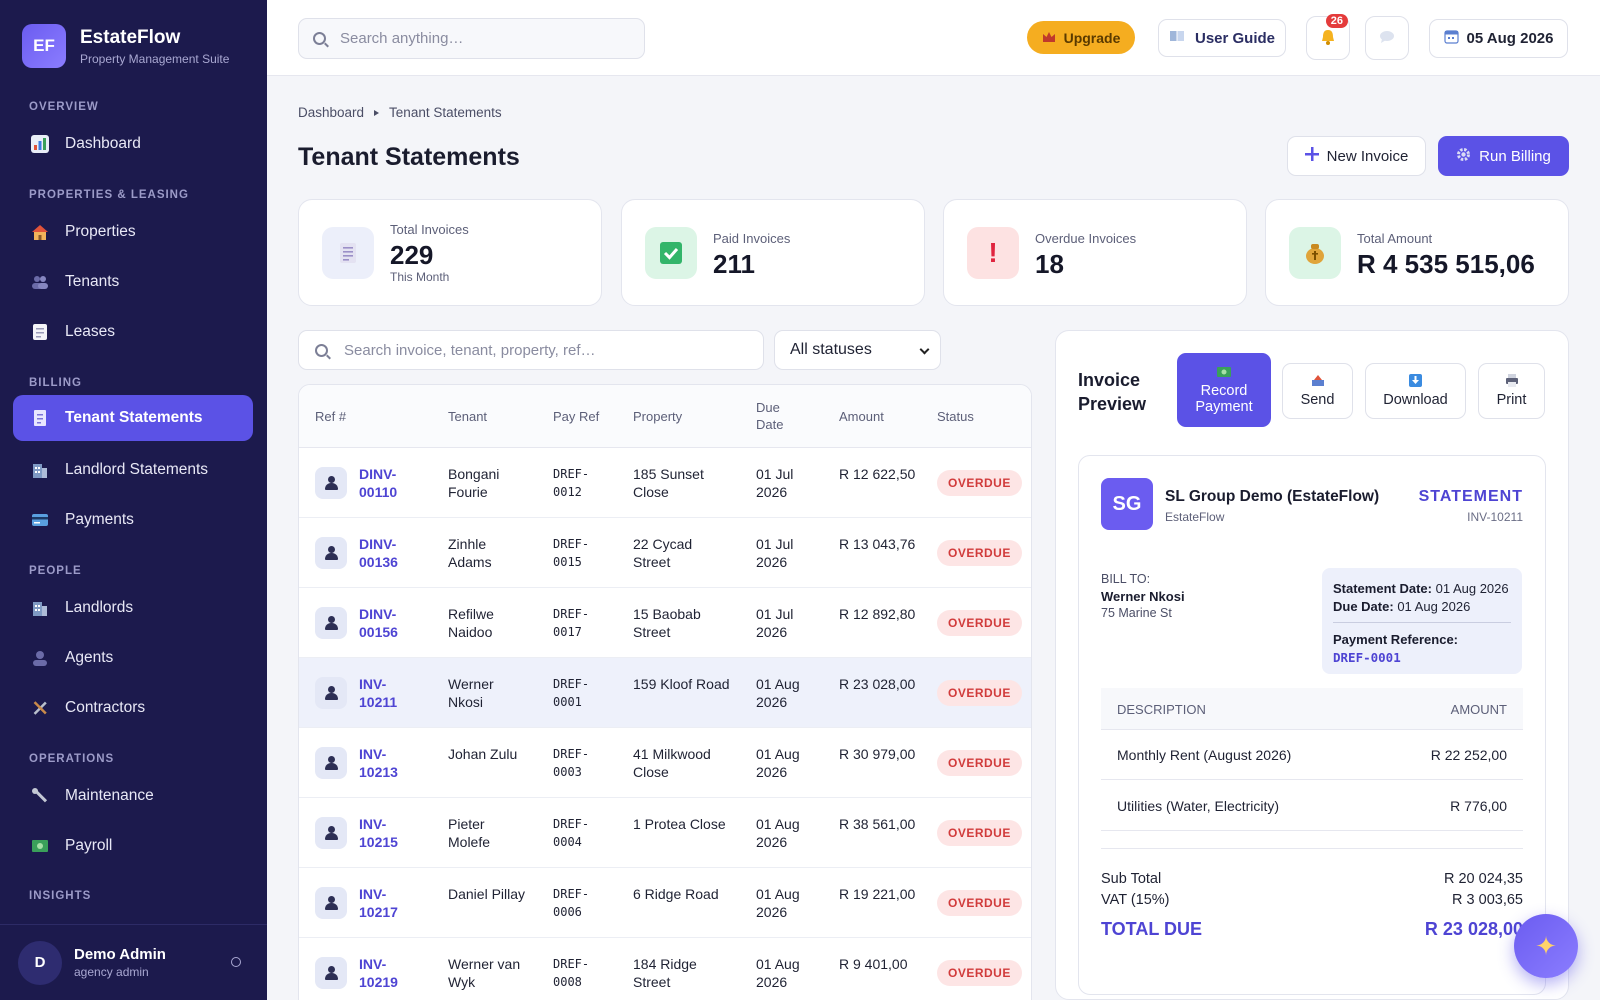 The width and height of the screenshot is (1600, 1000). I want to click on invoice-amount: R 19 221,00, so click(877, 894).